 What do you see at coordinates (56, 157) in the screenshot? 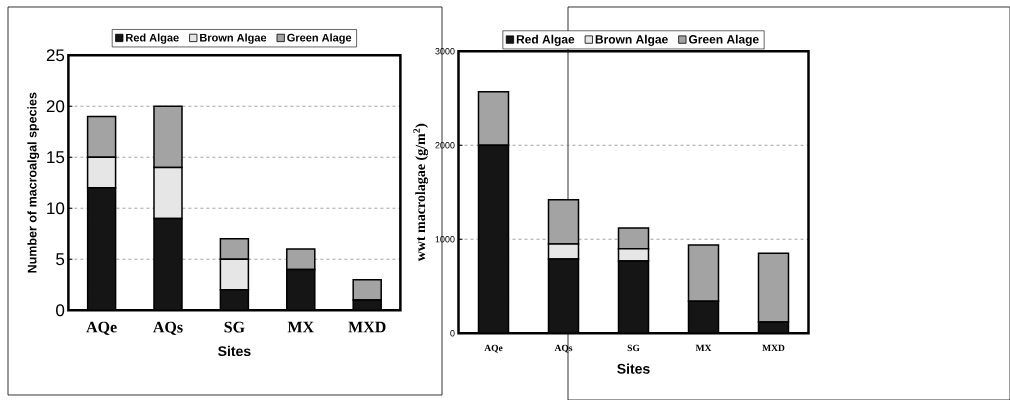
I see `y-tick-label: 15` at bounding box center [56, 157].